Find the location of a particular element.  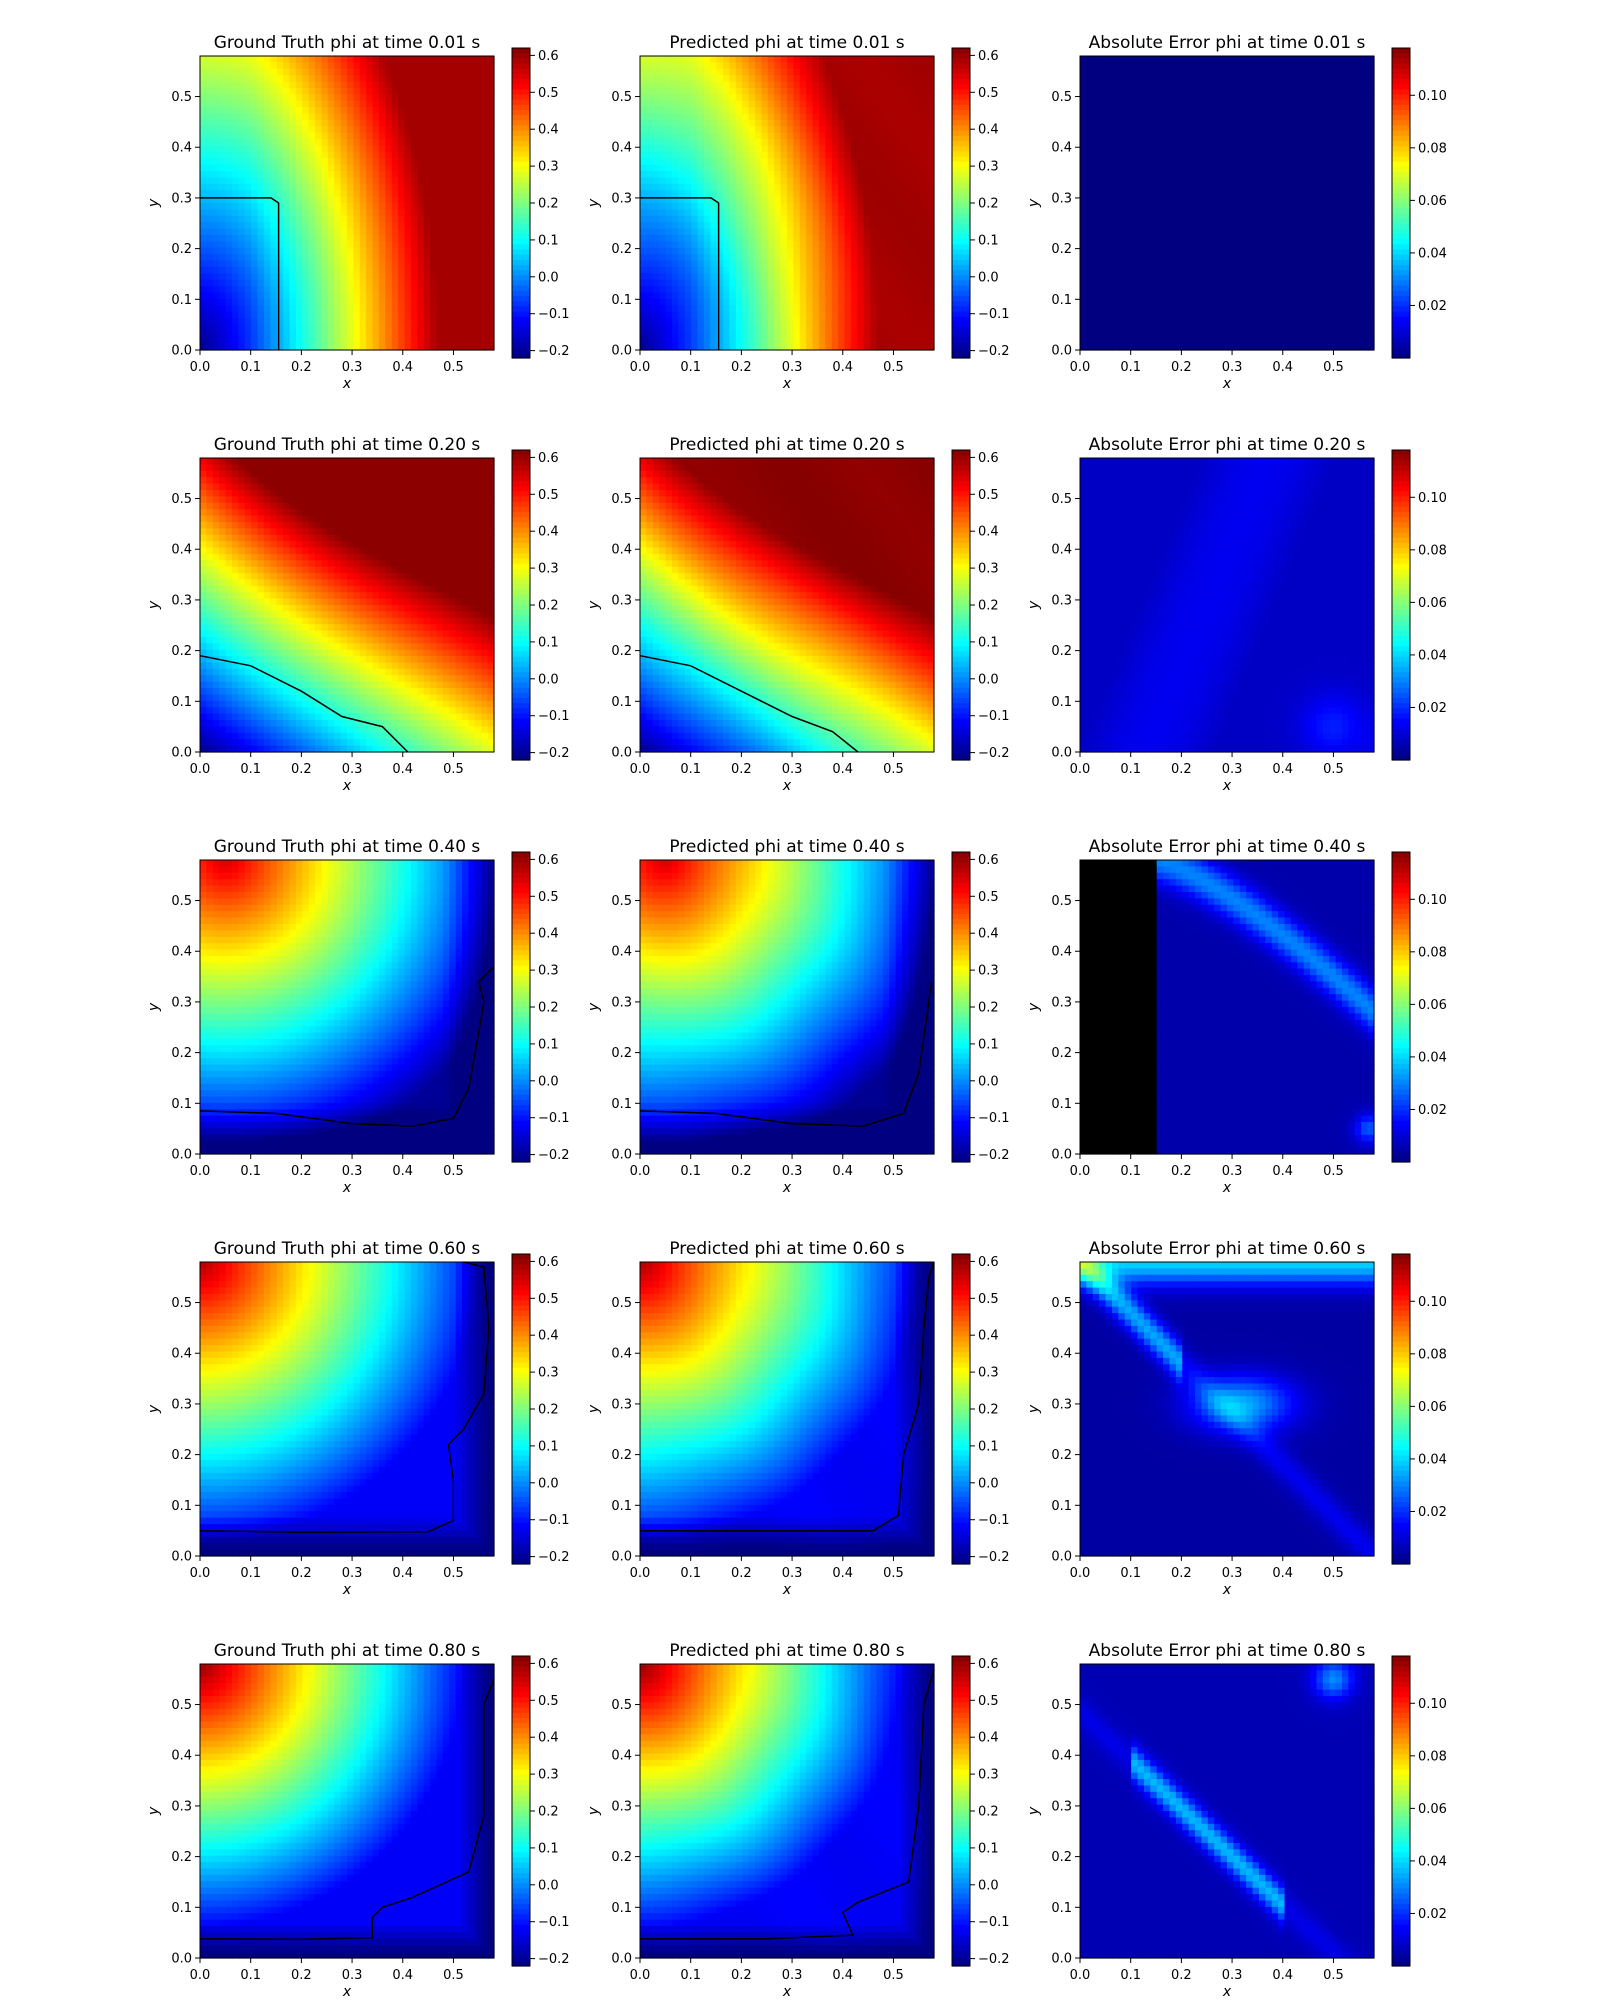

x-tick-label: 0.3 is located at coordinates (352, 367).